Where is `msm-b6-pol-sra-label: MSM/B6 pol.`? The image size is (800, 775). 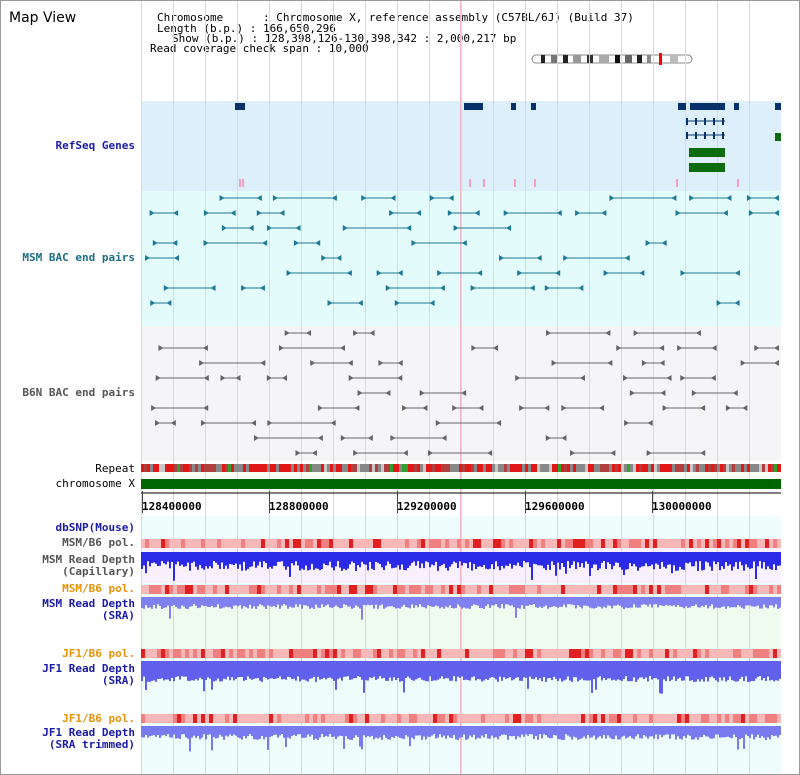 msm-b6-pol-sra-label: MSM/B6 pol. is located at coordinates (98, 588).